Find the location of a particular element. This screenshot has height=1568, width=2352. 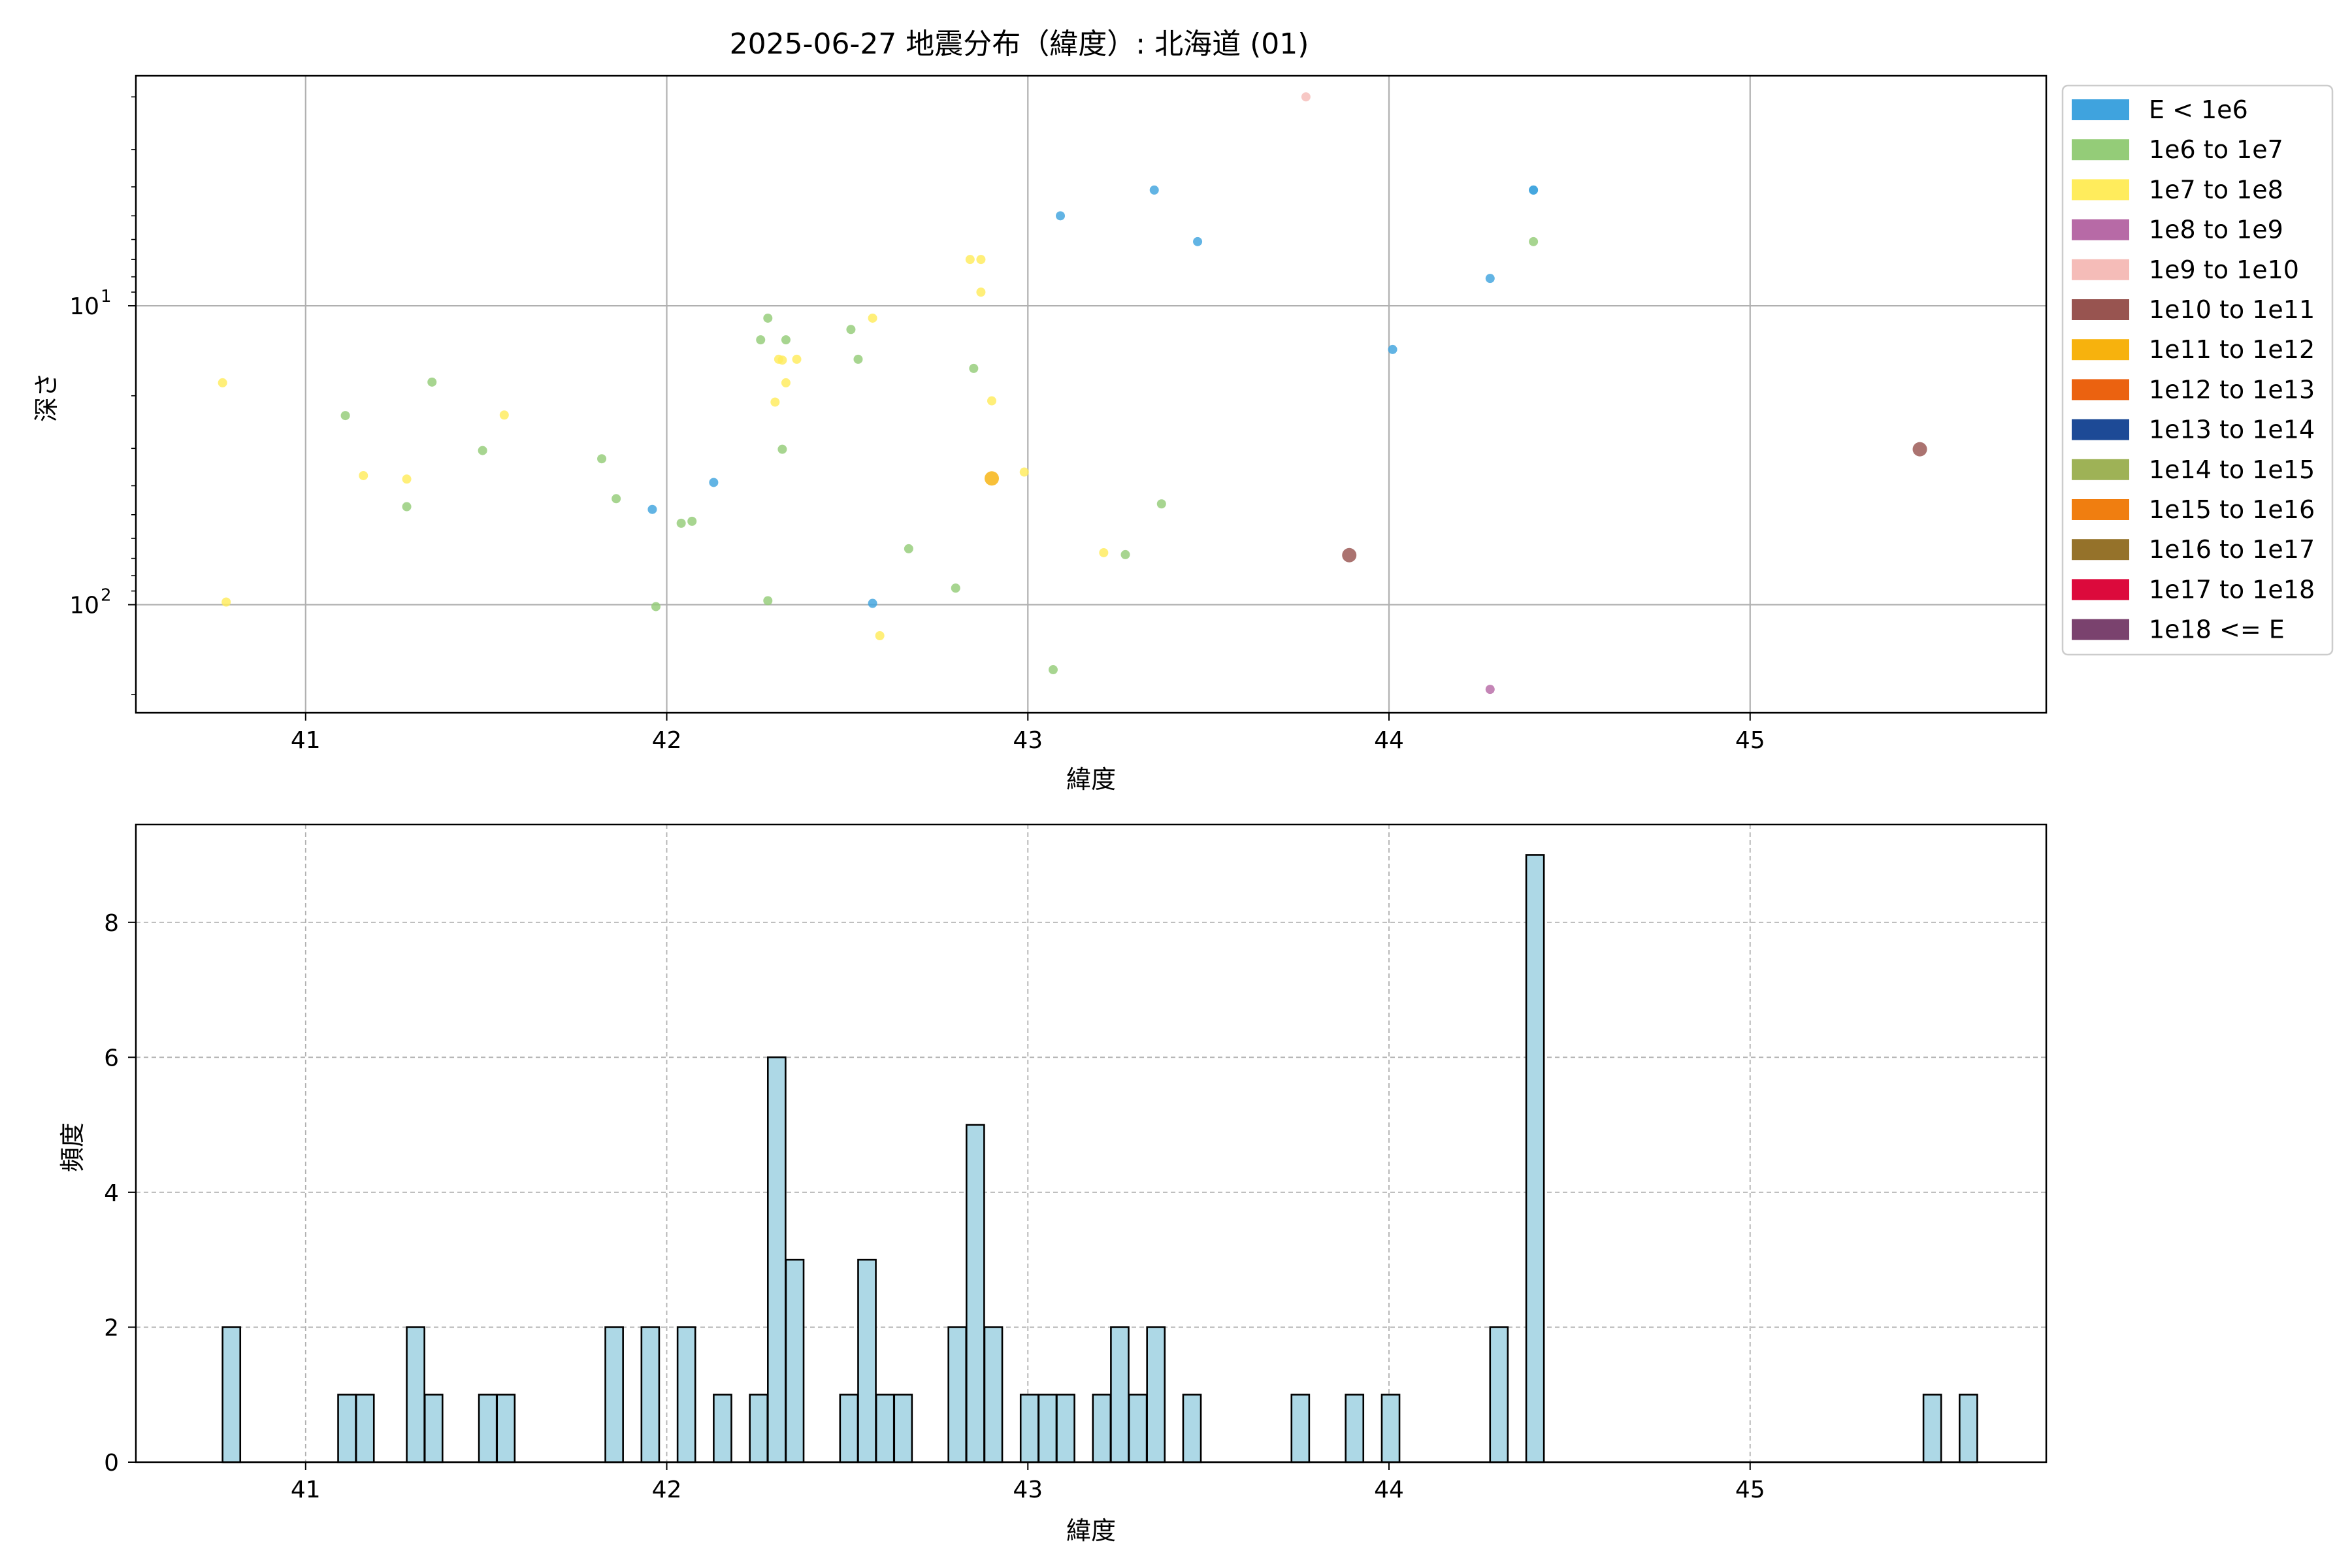

scatter-y-label: 深さ is located at coordinates (46, 397).